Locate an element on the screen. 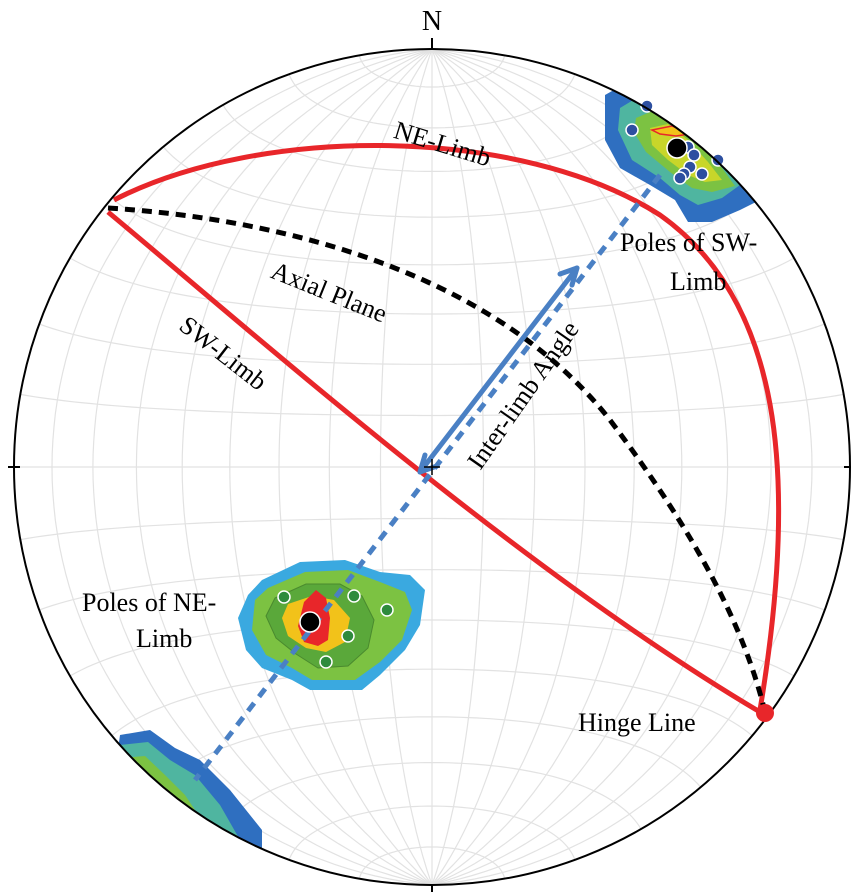 Image resolution: width=851 pixels, height=892 pixels. hinge-line-label: Hinge Line is located at coordinates (637, 722).